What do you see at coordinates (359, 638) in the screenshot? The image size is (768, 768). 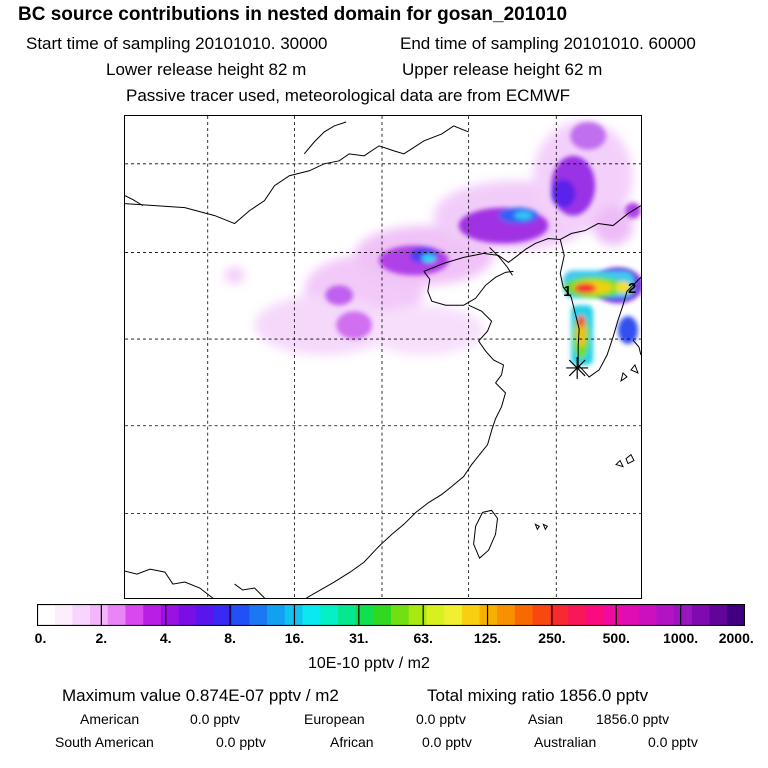 I see `colorbar-tick-label: 31.` at bounding box center [359, 638].